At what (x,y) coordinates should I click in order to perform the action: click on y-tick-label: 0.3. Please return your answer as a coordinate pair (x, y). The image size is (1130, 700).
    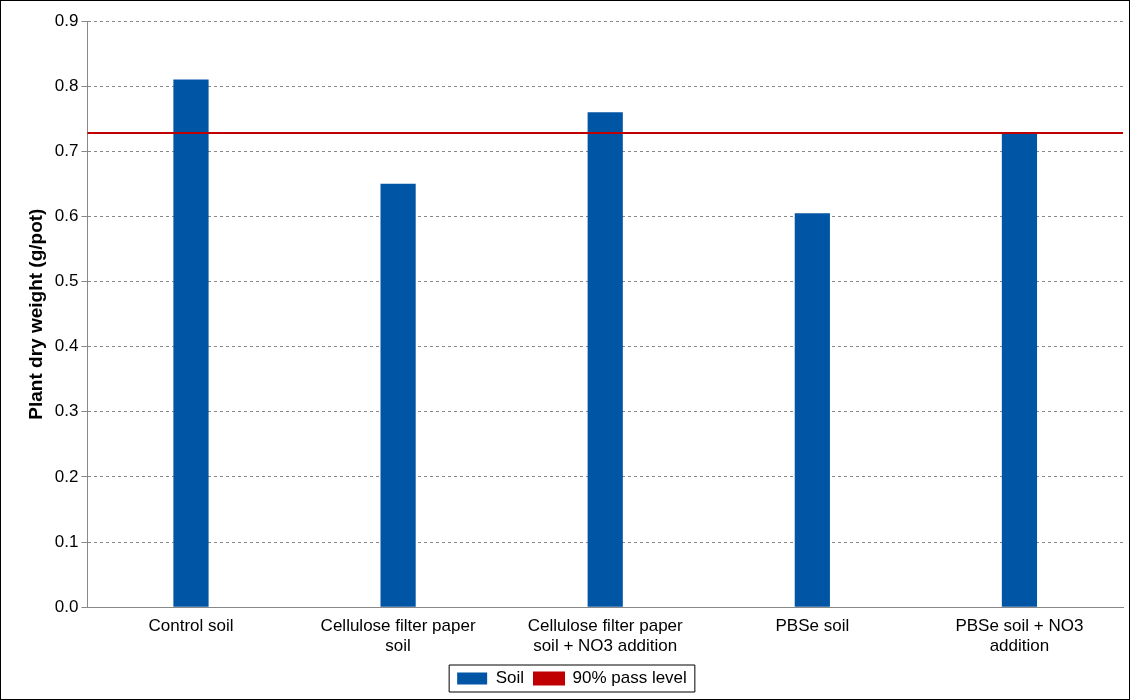
    Looking at the image, I should click on (66, 411).